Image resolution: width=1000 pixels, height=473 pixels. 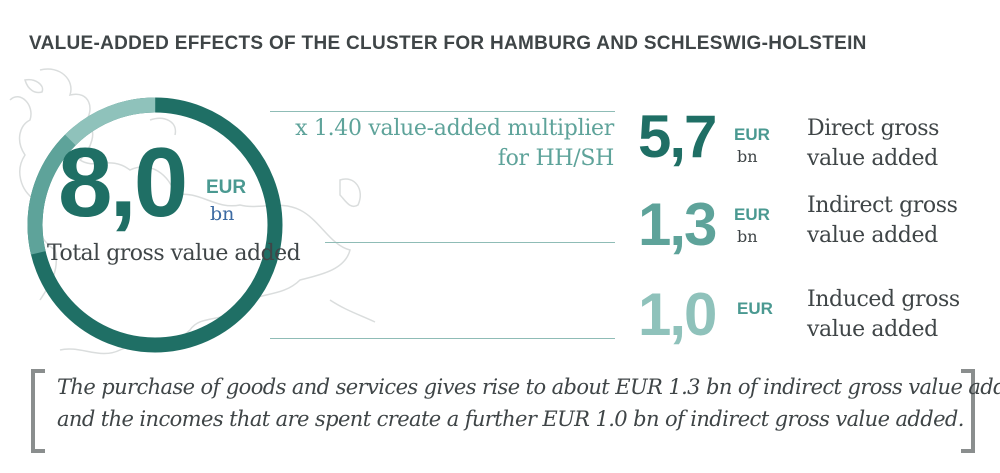 I want to click on induced-value: 1,0, so click(x=677, y=314).